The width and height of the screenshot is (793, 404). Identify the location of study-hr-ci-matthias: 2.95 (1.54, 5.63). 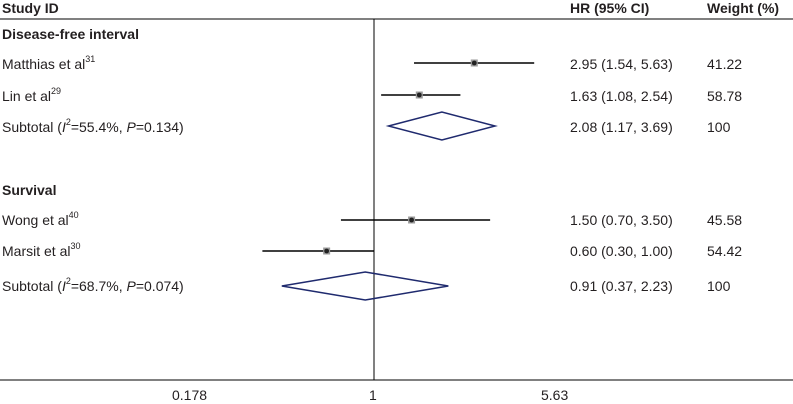
(621, 64).